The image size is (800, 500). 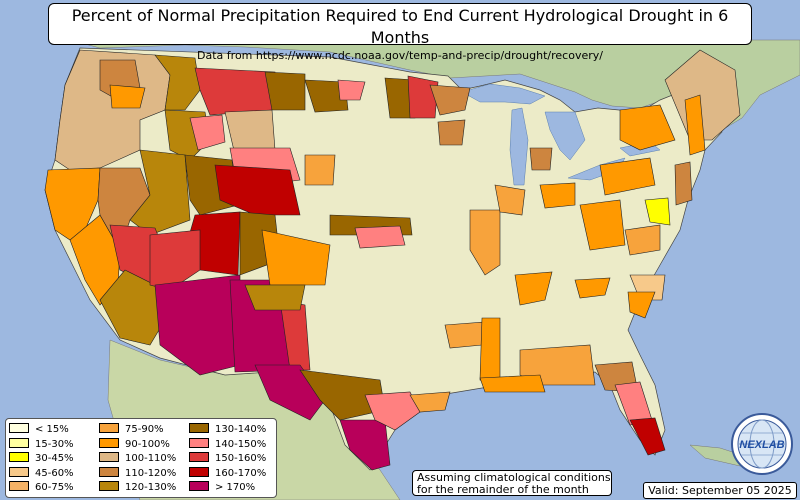 I want to click on arizona-south-region, so click(x=197, y=325).